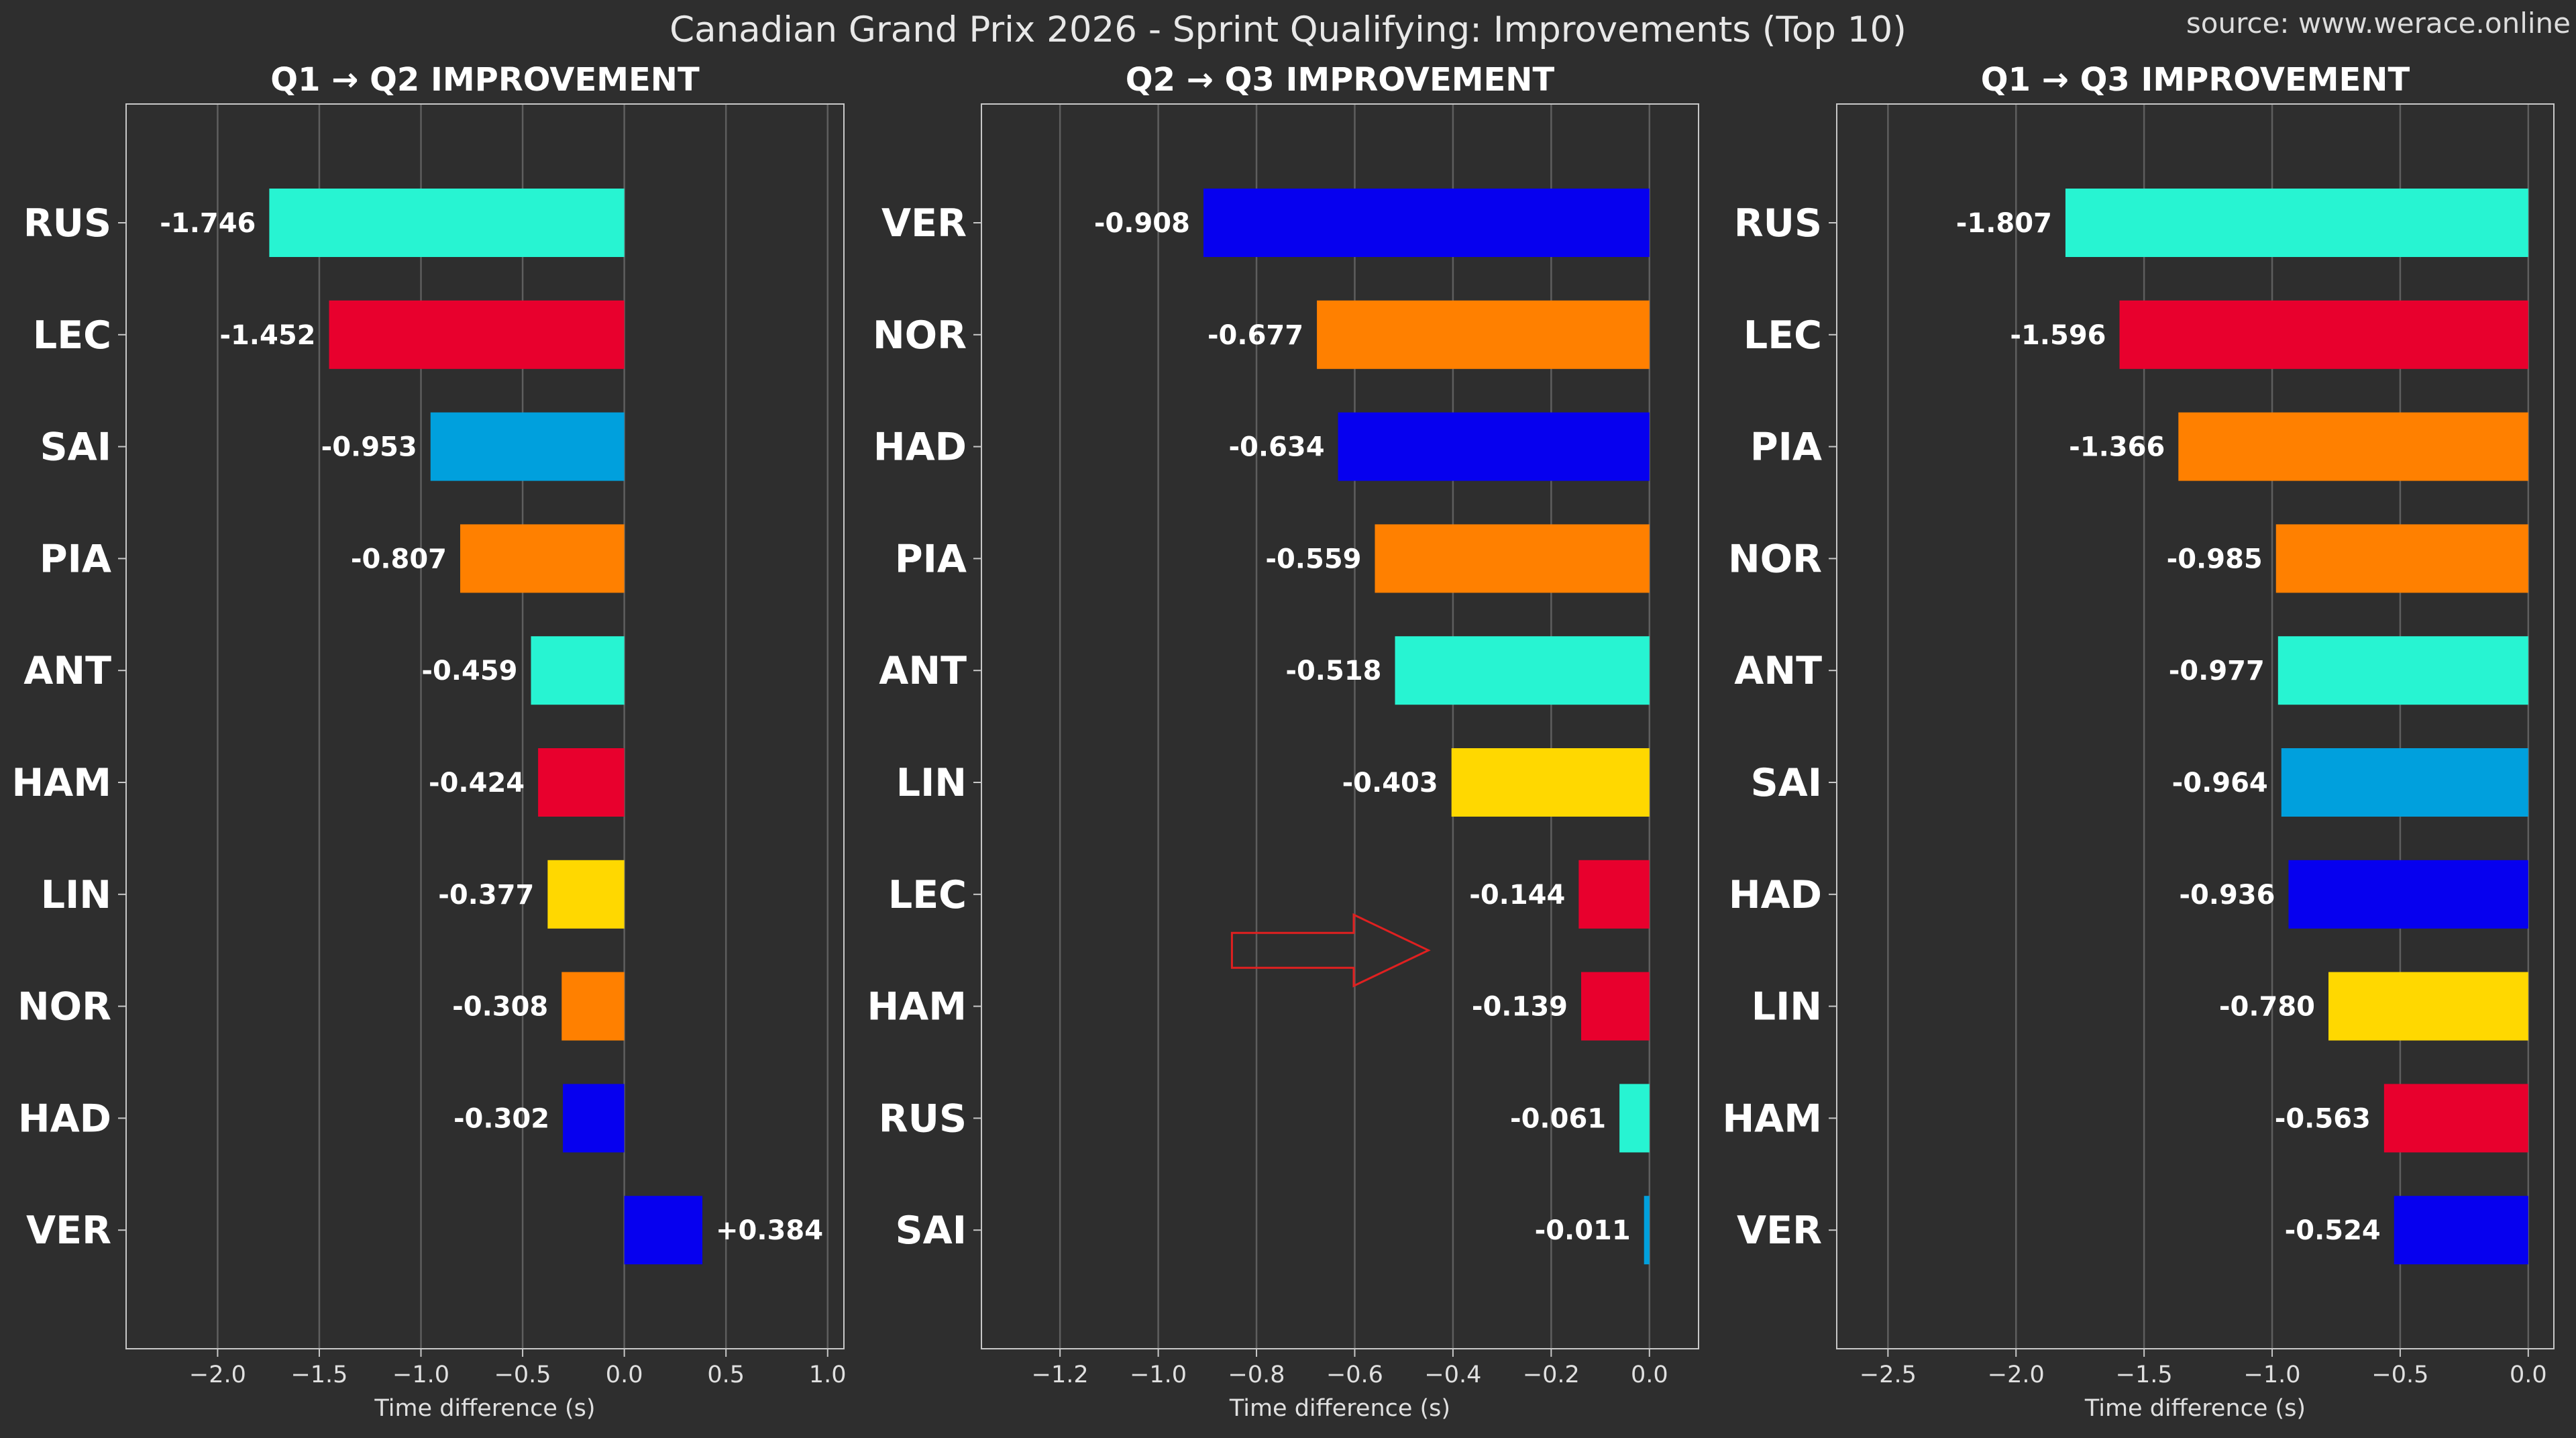  Describe the element at coordinates (1060, 1375) in the screenshot. I see `x-tick-label: −1.2` at that location.